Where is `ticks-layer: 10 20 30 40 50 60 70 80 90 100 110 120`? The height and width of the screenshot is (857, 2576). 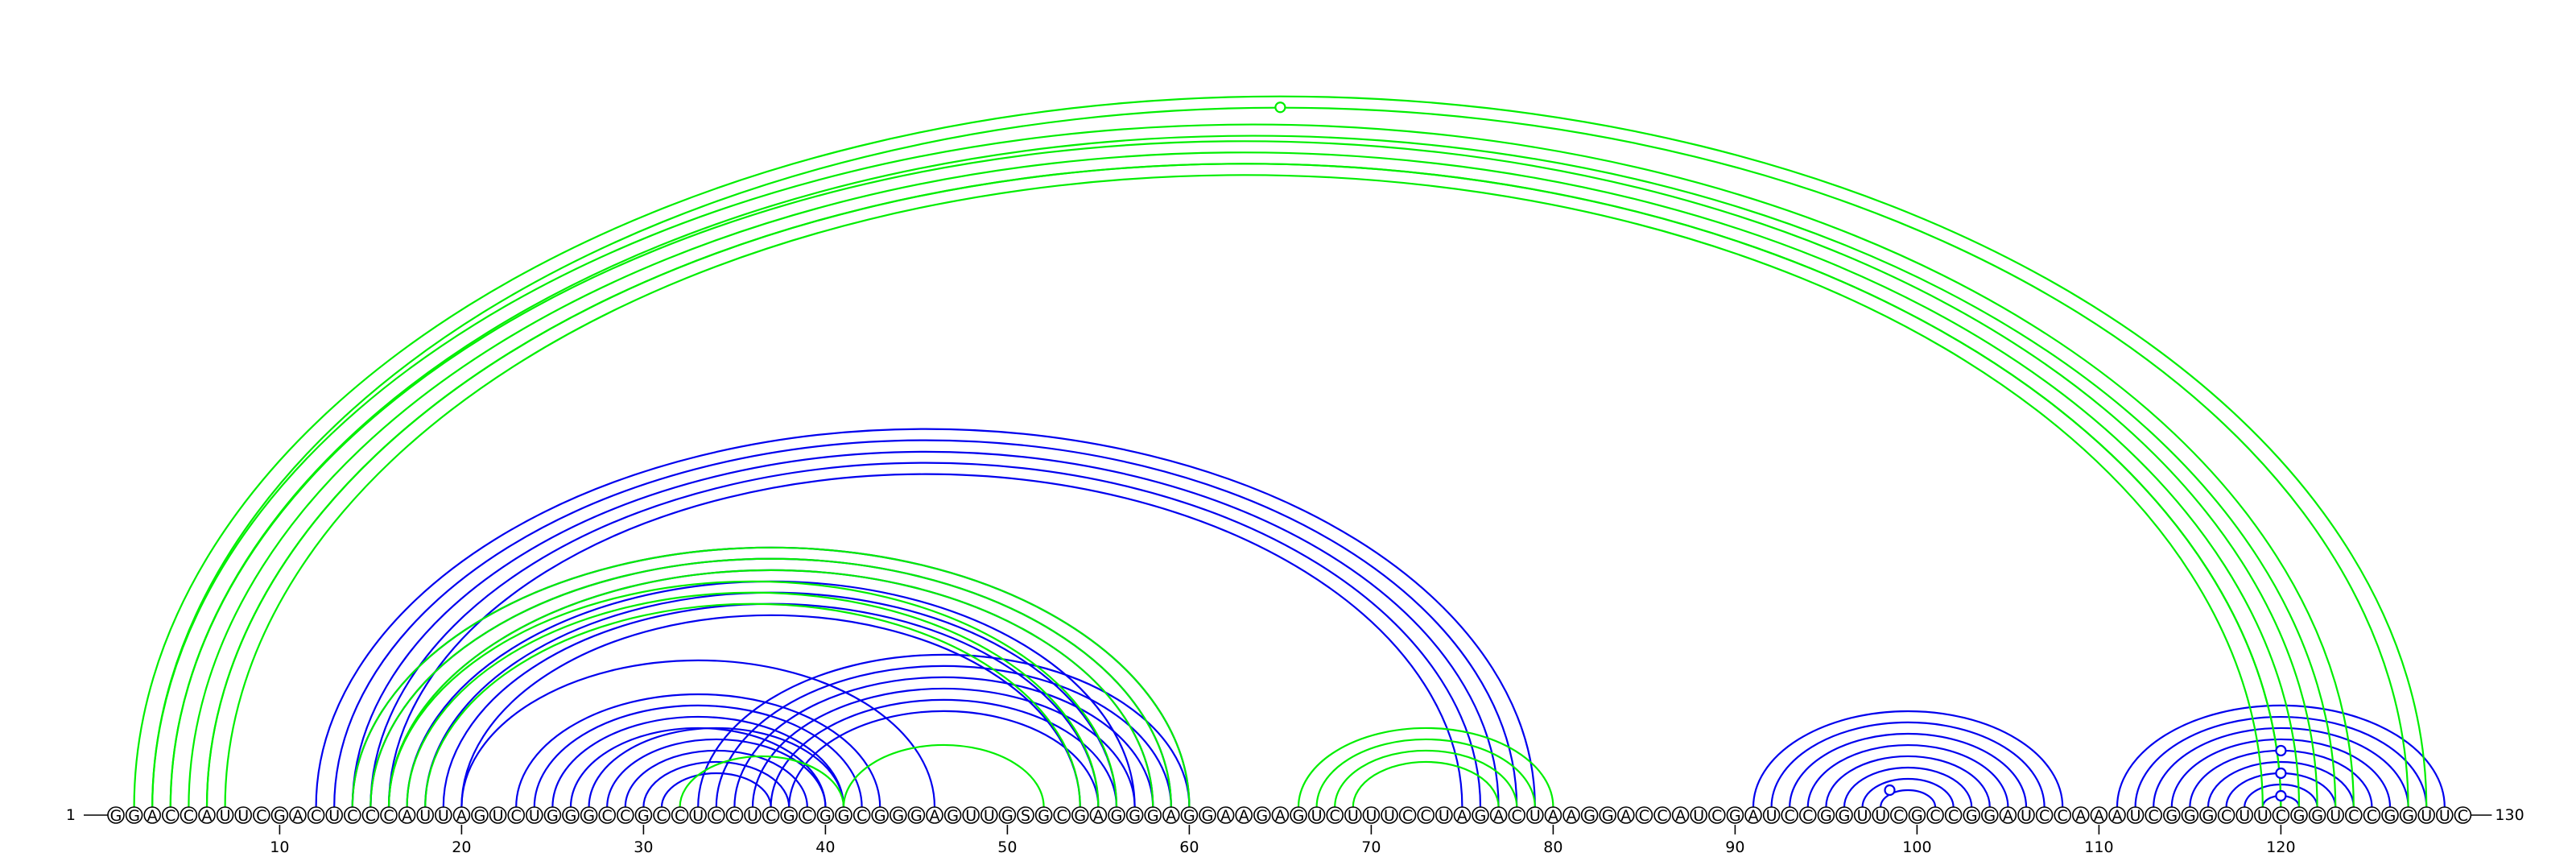 ticks-layer: 10 20 30 40 50 60 70 80 90 100 110 120 is located at coordinates (1283, 840).